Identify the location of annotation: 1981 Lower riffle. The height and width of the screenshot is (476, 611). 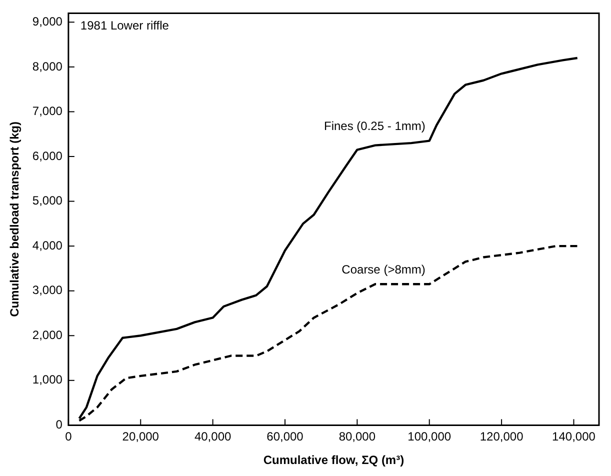
(125, 25).